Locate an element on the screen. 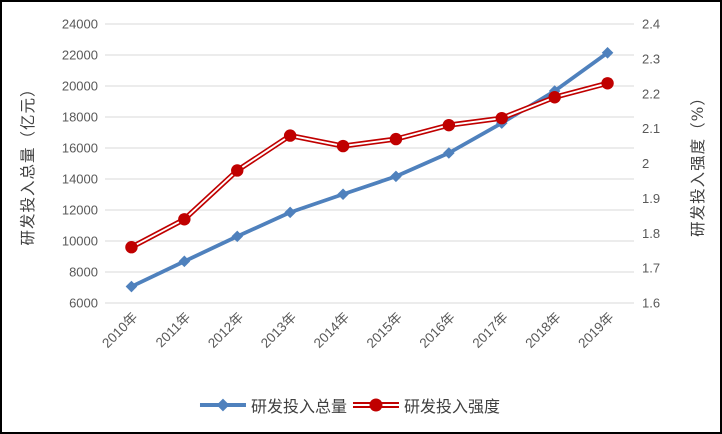  right-axis-tick-label: 1.9 is located at coordinates (651, 198).